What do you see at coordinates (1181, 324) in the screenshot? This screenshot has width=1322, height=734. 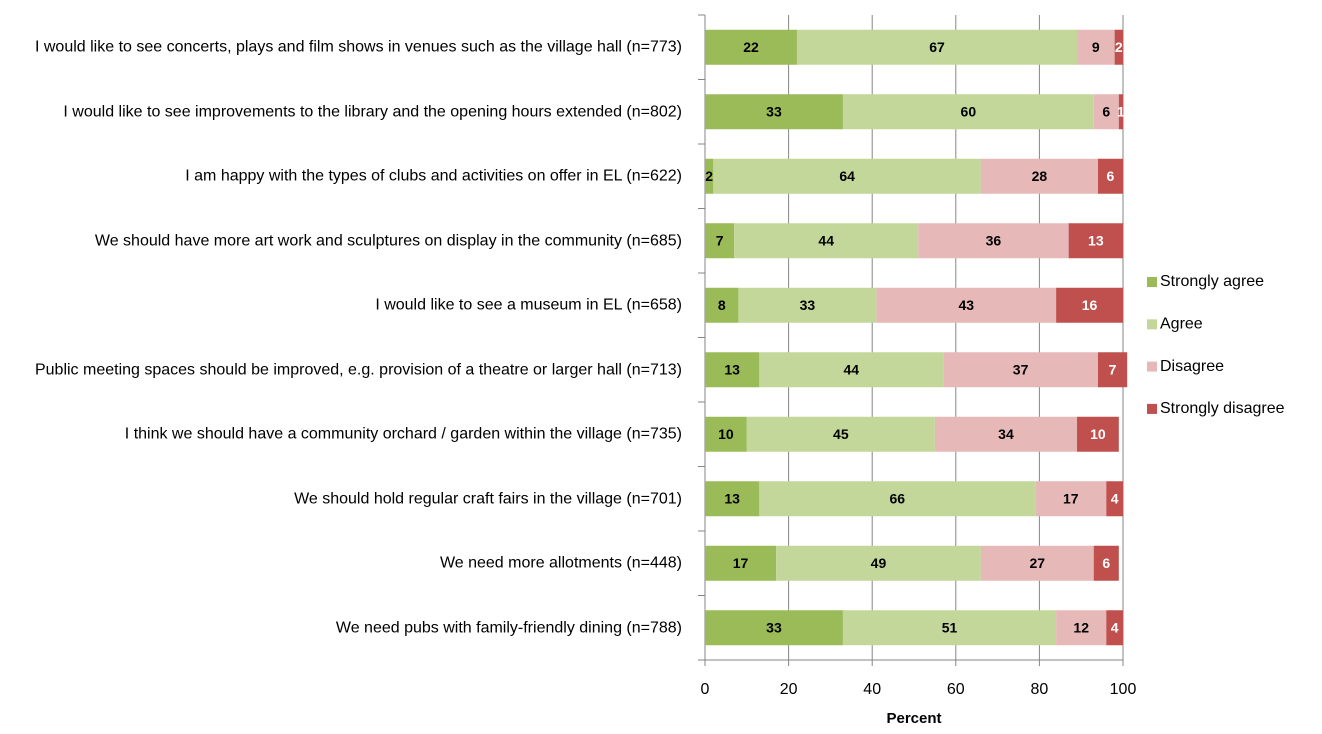 I see `legend-label: Agree` at bounding box center [1181, 324].